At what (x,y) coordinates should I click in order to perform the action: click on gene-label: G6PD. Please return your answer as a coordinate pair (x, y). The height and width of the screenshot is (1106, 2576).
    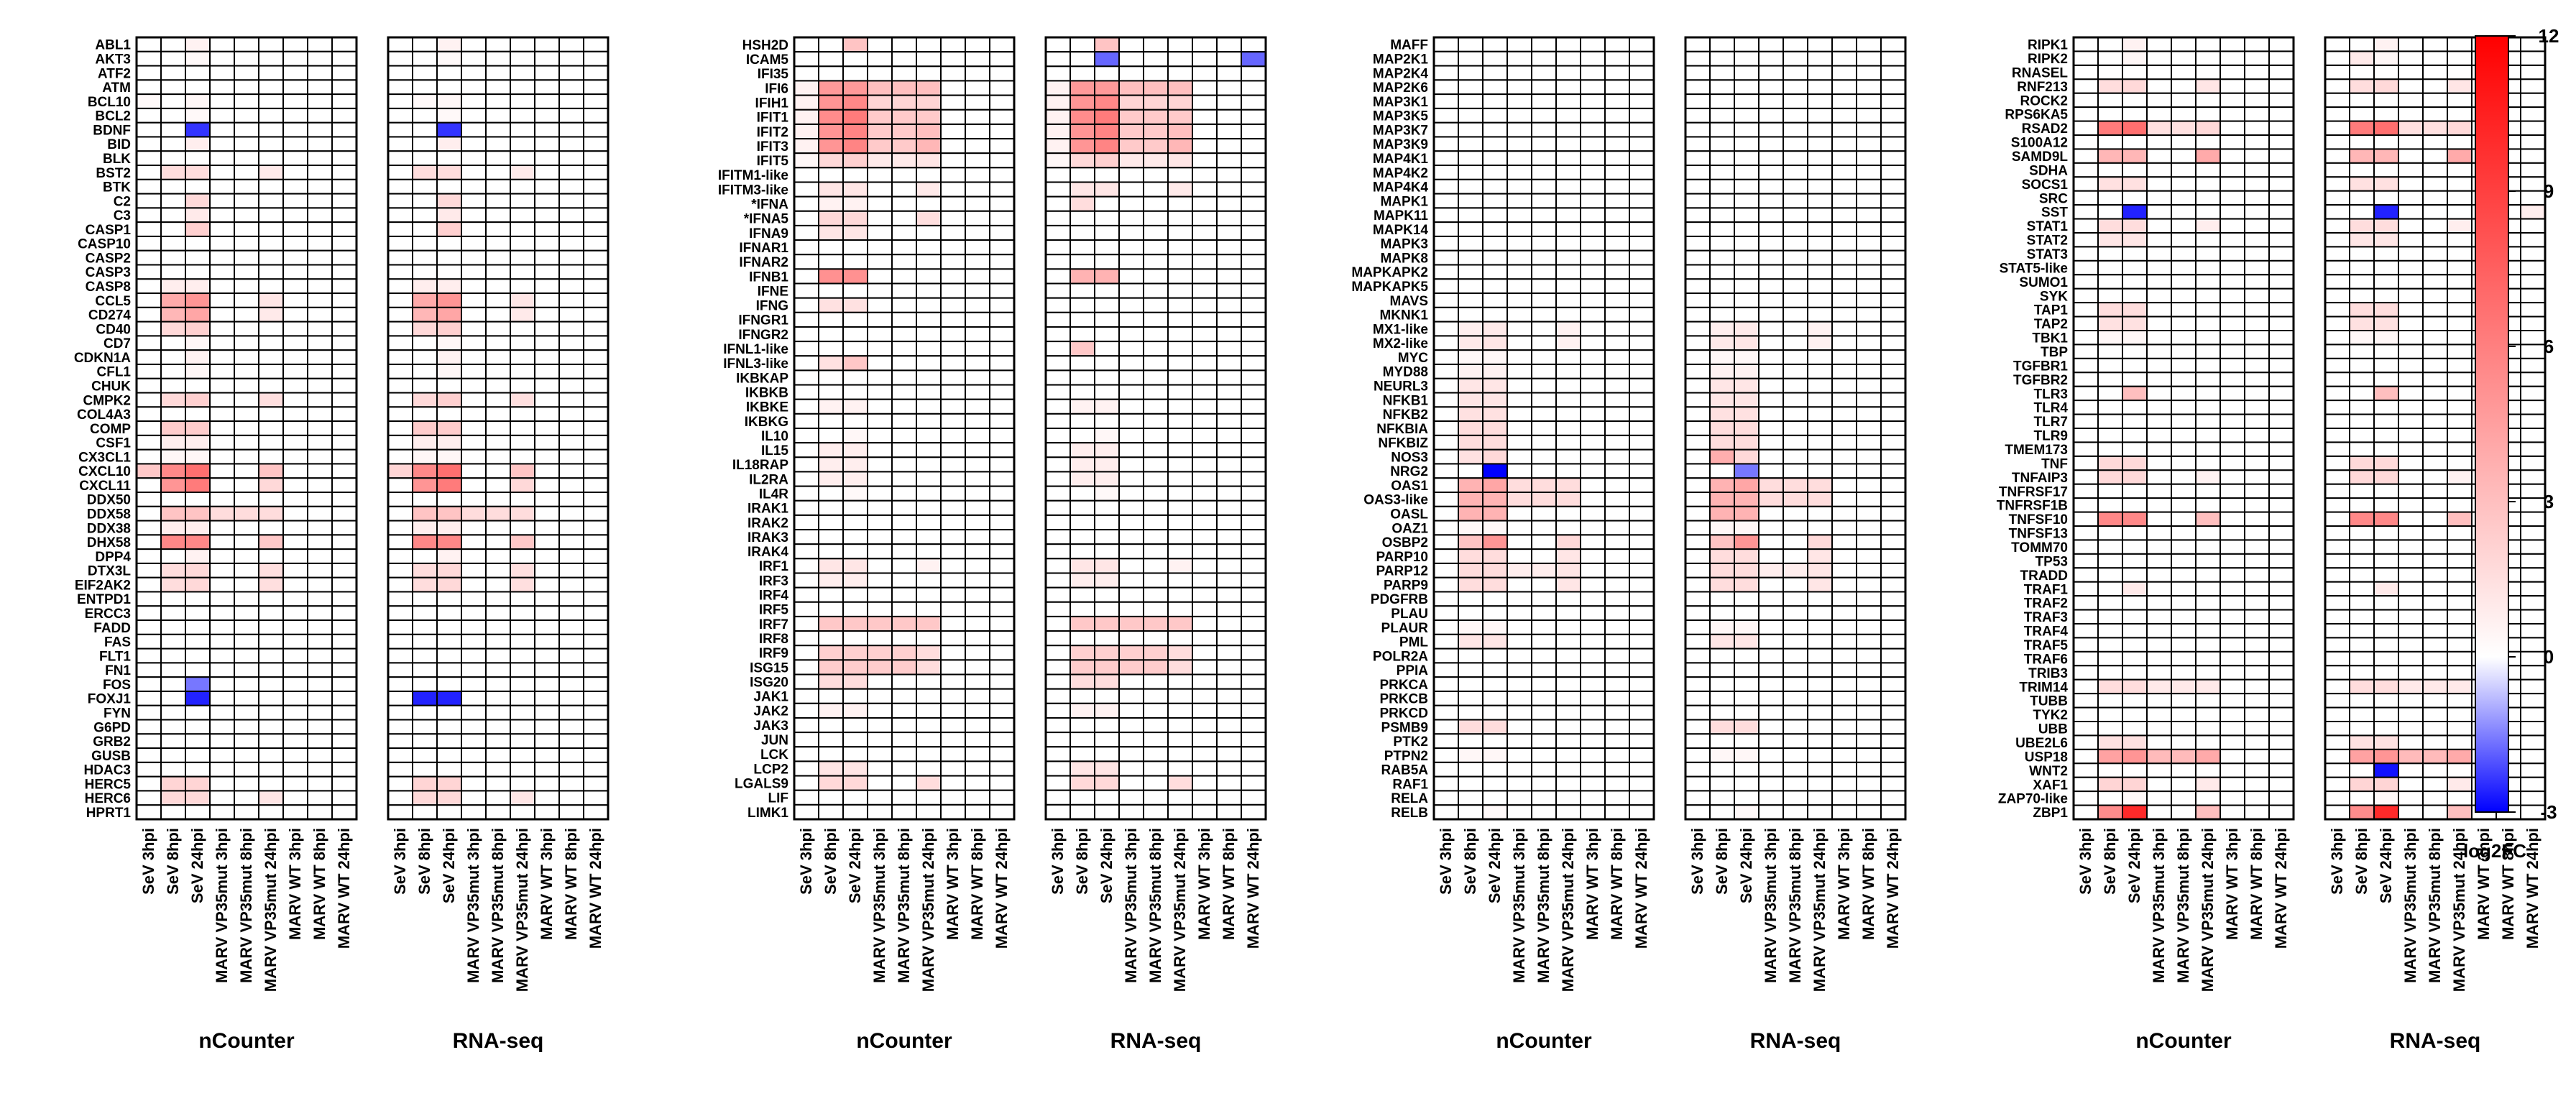
    Looking at the image, I should click on (112, 727).